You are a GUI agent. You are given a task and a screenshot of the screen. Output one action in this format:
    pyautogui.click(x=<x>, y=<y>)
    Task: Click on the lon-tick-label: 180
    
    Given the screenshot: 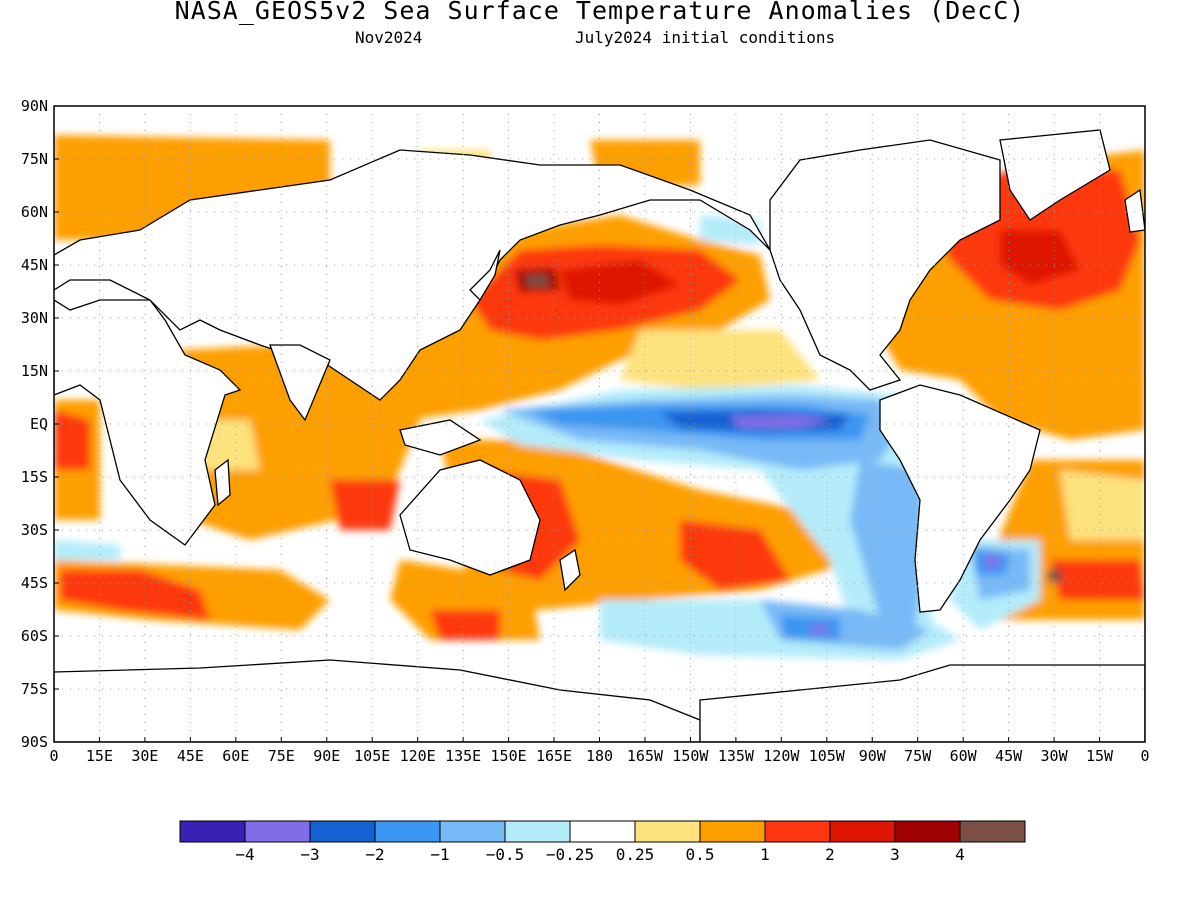 What is the action you would take?
    pyautogui.click(x=599, y=756)
    